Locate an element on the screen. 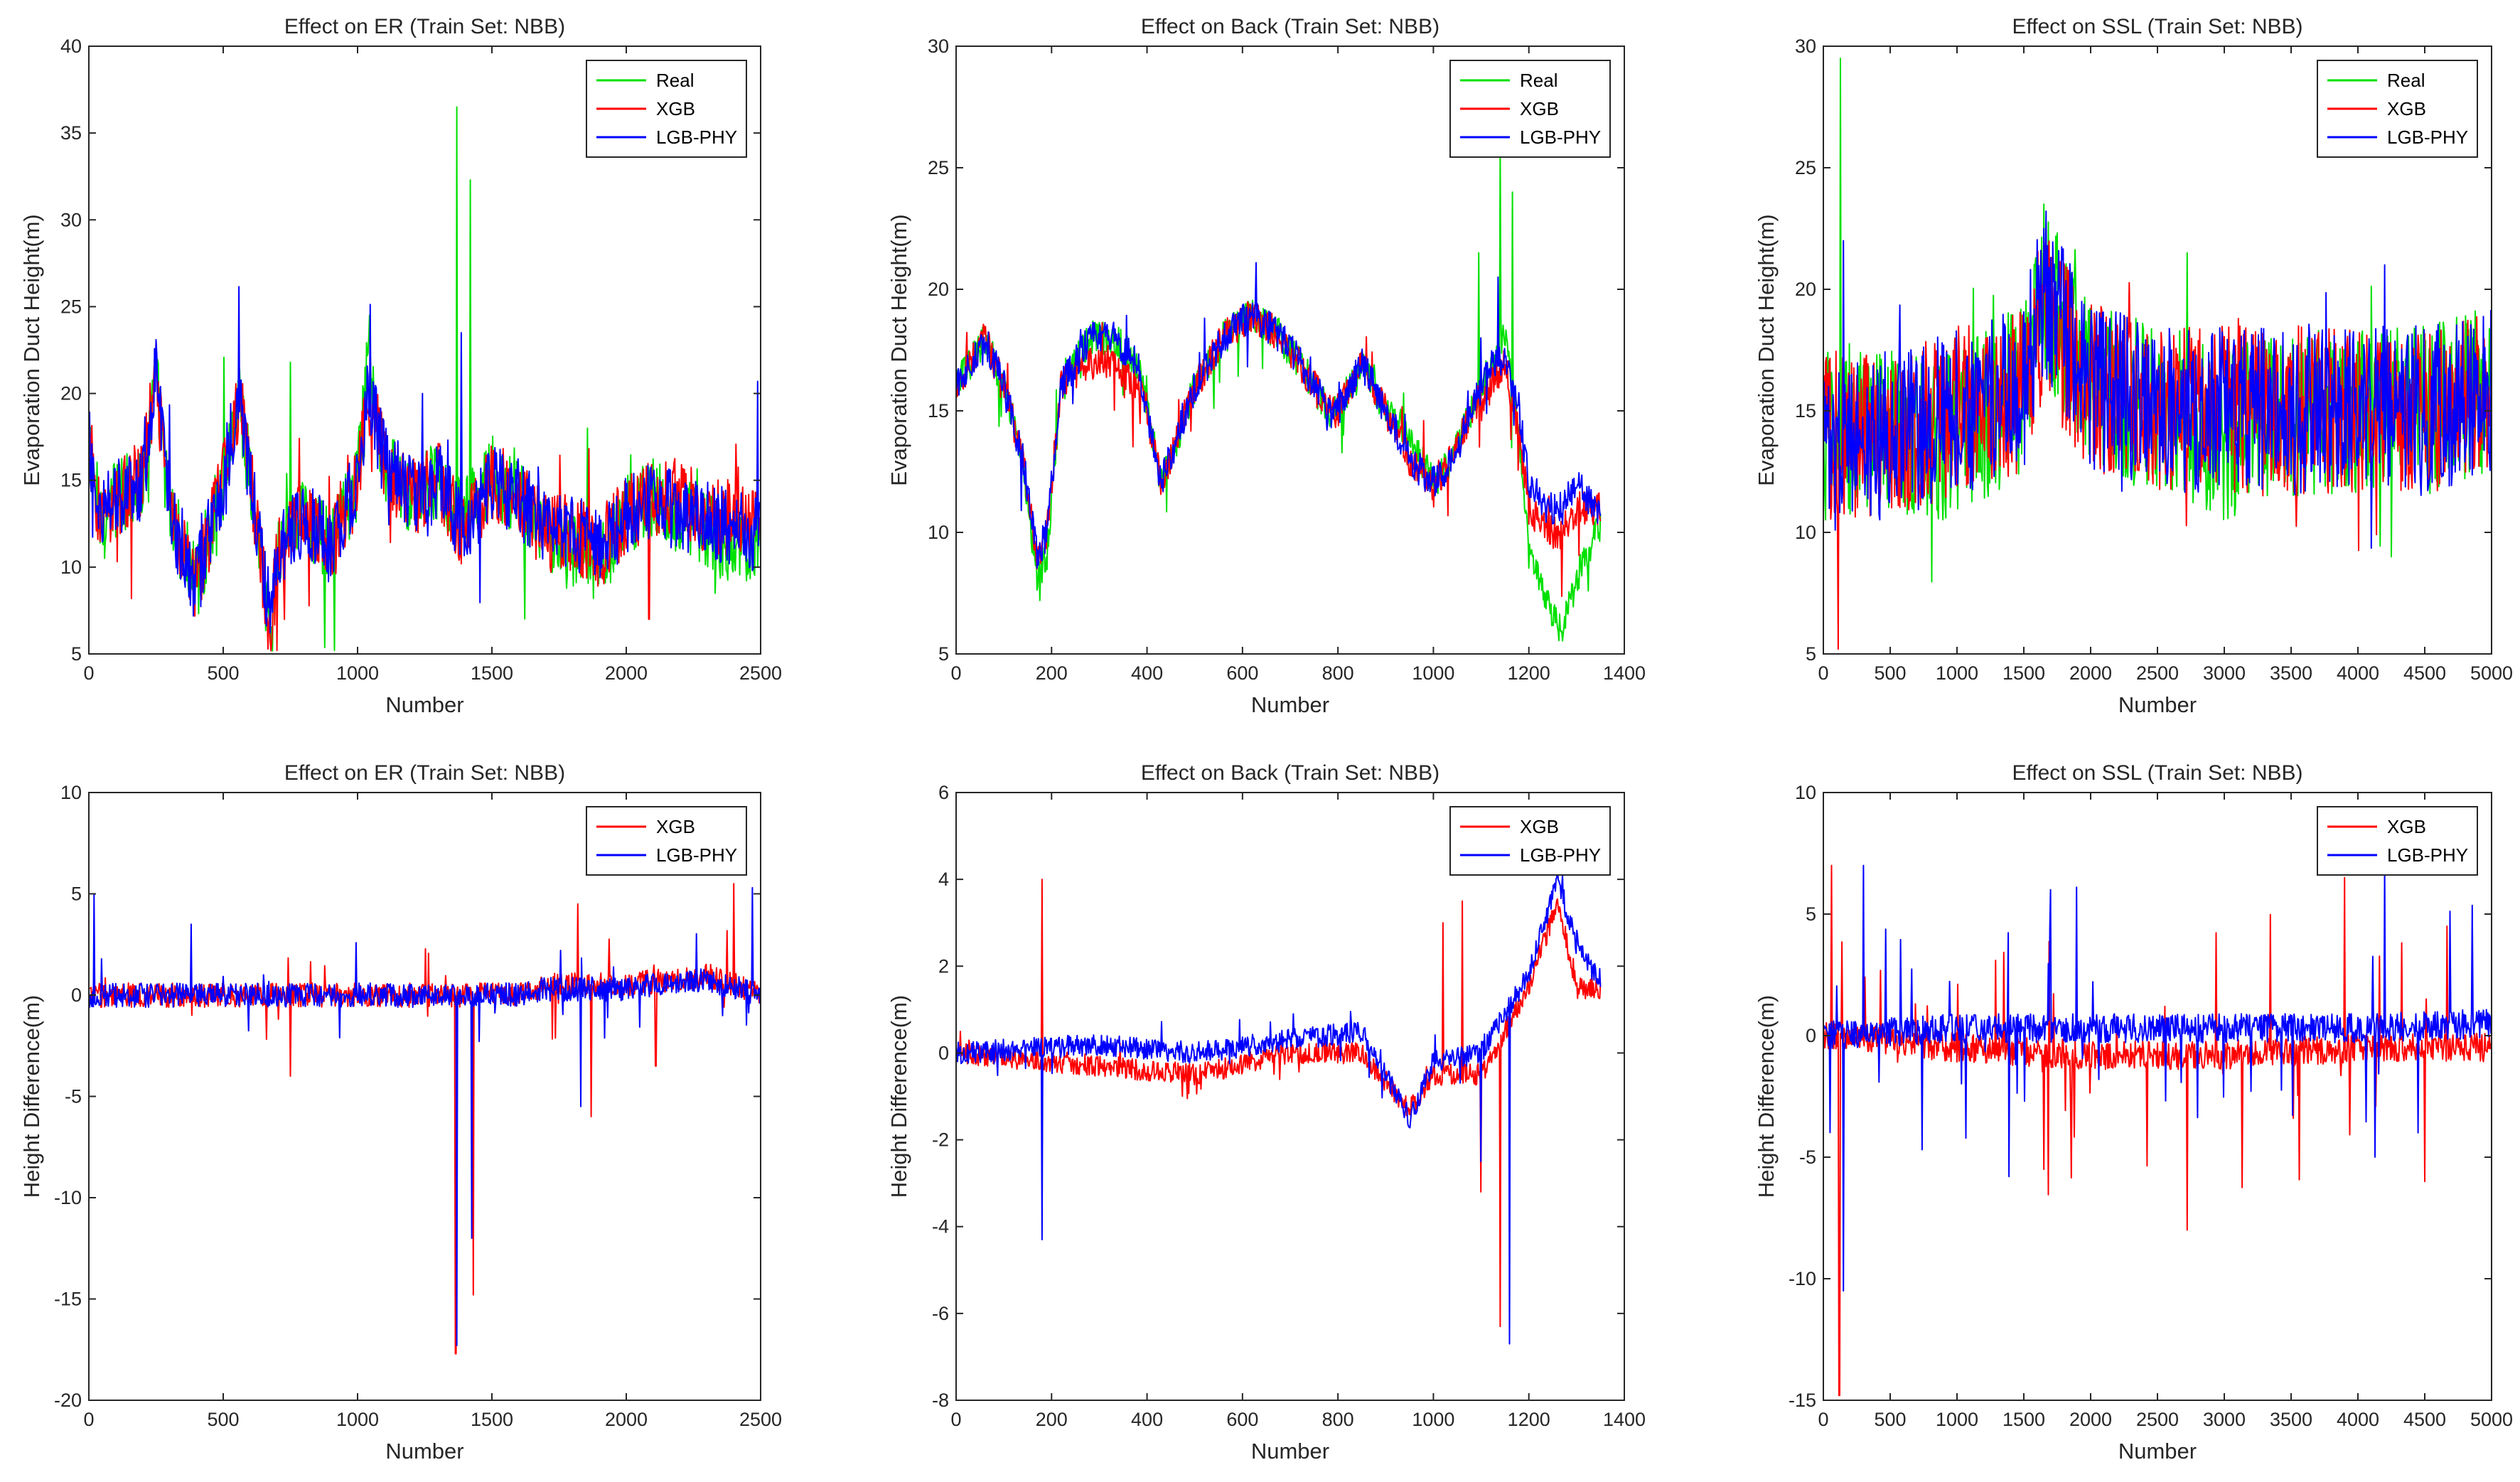  x-tick-label: 600 is located at coordinates (1242, 673).